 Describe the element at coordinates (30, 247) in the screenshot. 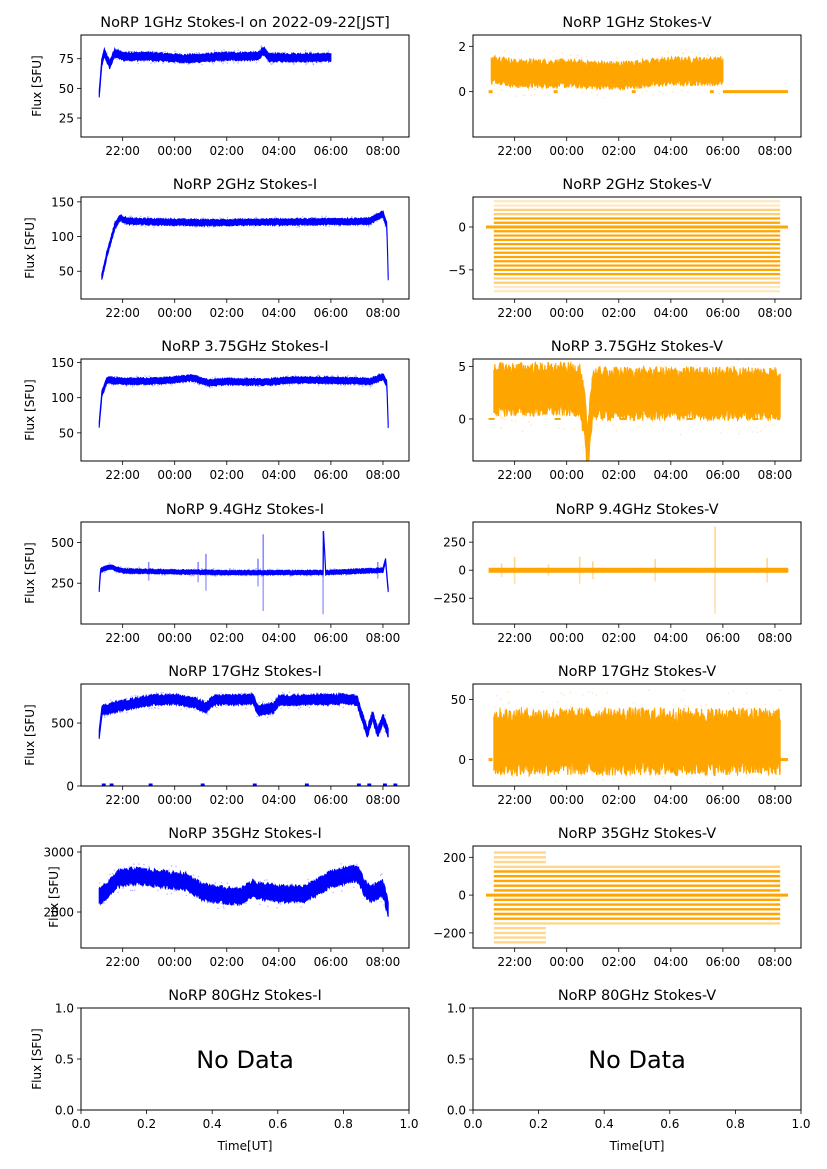

I see `y-axis-label: Flux [SFU]` at that location.